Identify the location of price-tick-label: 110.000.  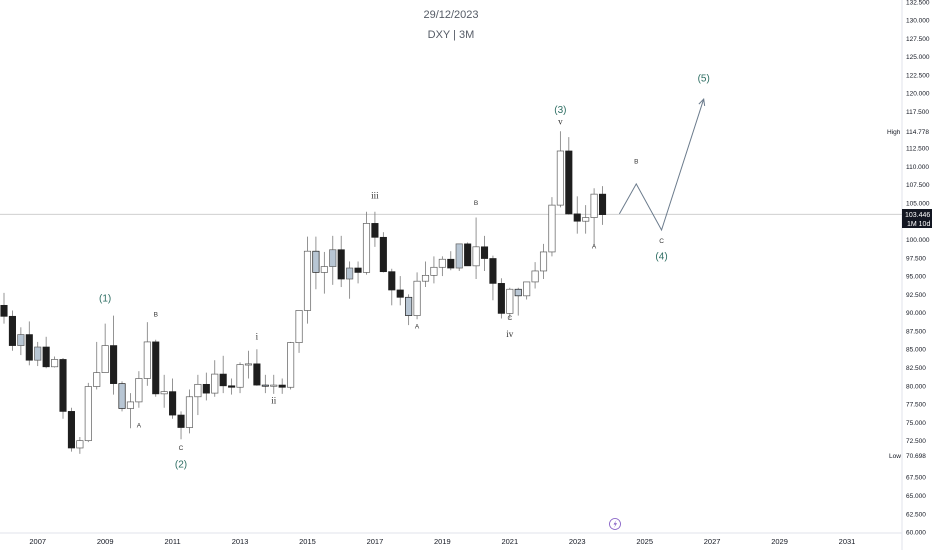
(917, 167).